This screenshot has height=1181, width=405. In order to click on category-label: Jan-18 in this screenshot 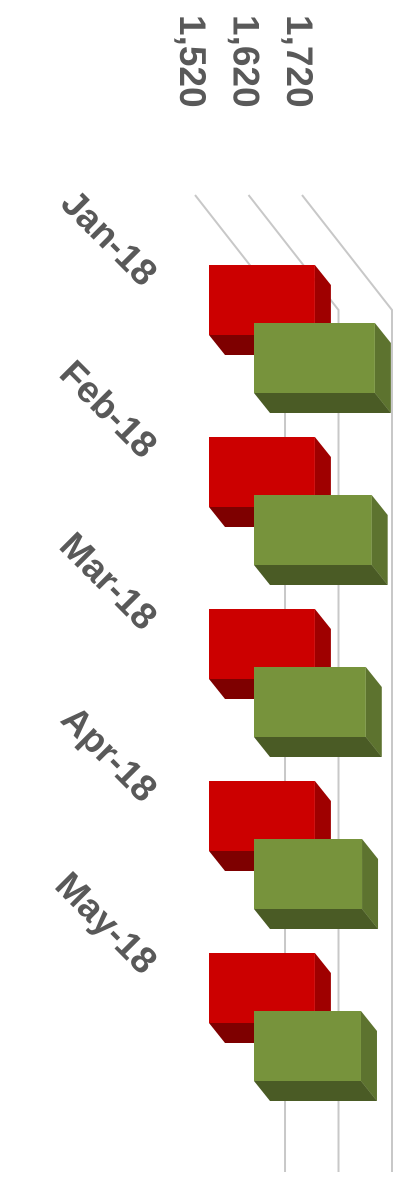, I will do `click(109, 238)`.